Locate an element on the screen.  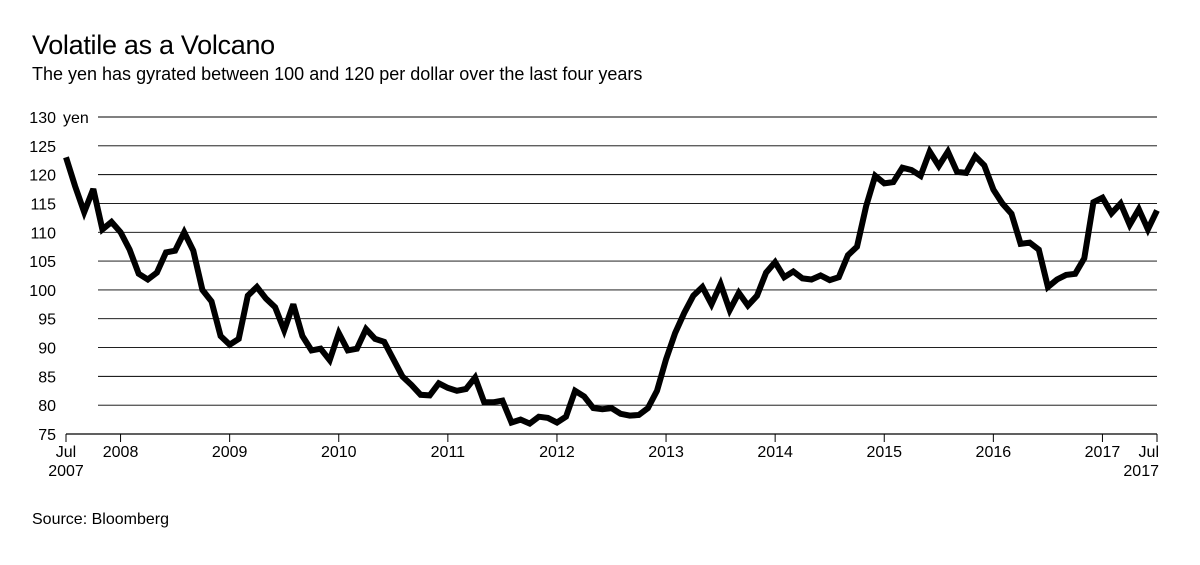
y-axis-tick-labels: 75 80 85 90 95 100 105 110 115 120 125 130 yen is located at coordinates (59, 277).